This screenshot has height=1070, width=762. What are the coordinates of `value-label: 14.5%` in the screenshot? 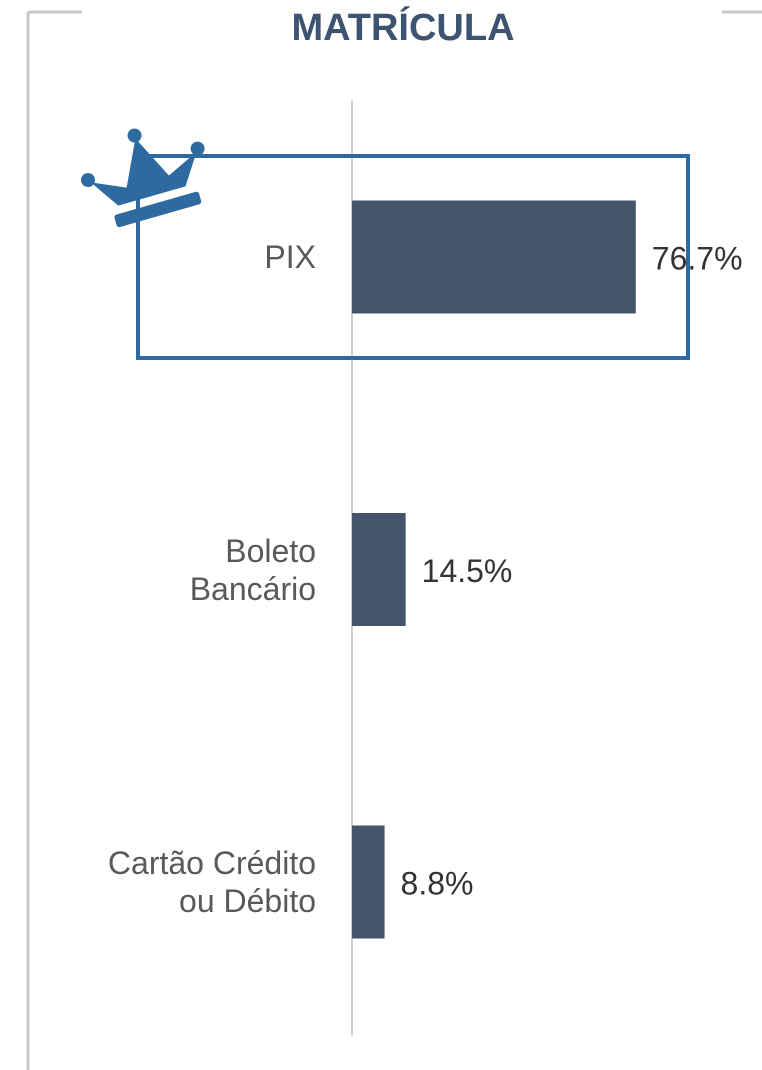 It's located at (467, 571).